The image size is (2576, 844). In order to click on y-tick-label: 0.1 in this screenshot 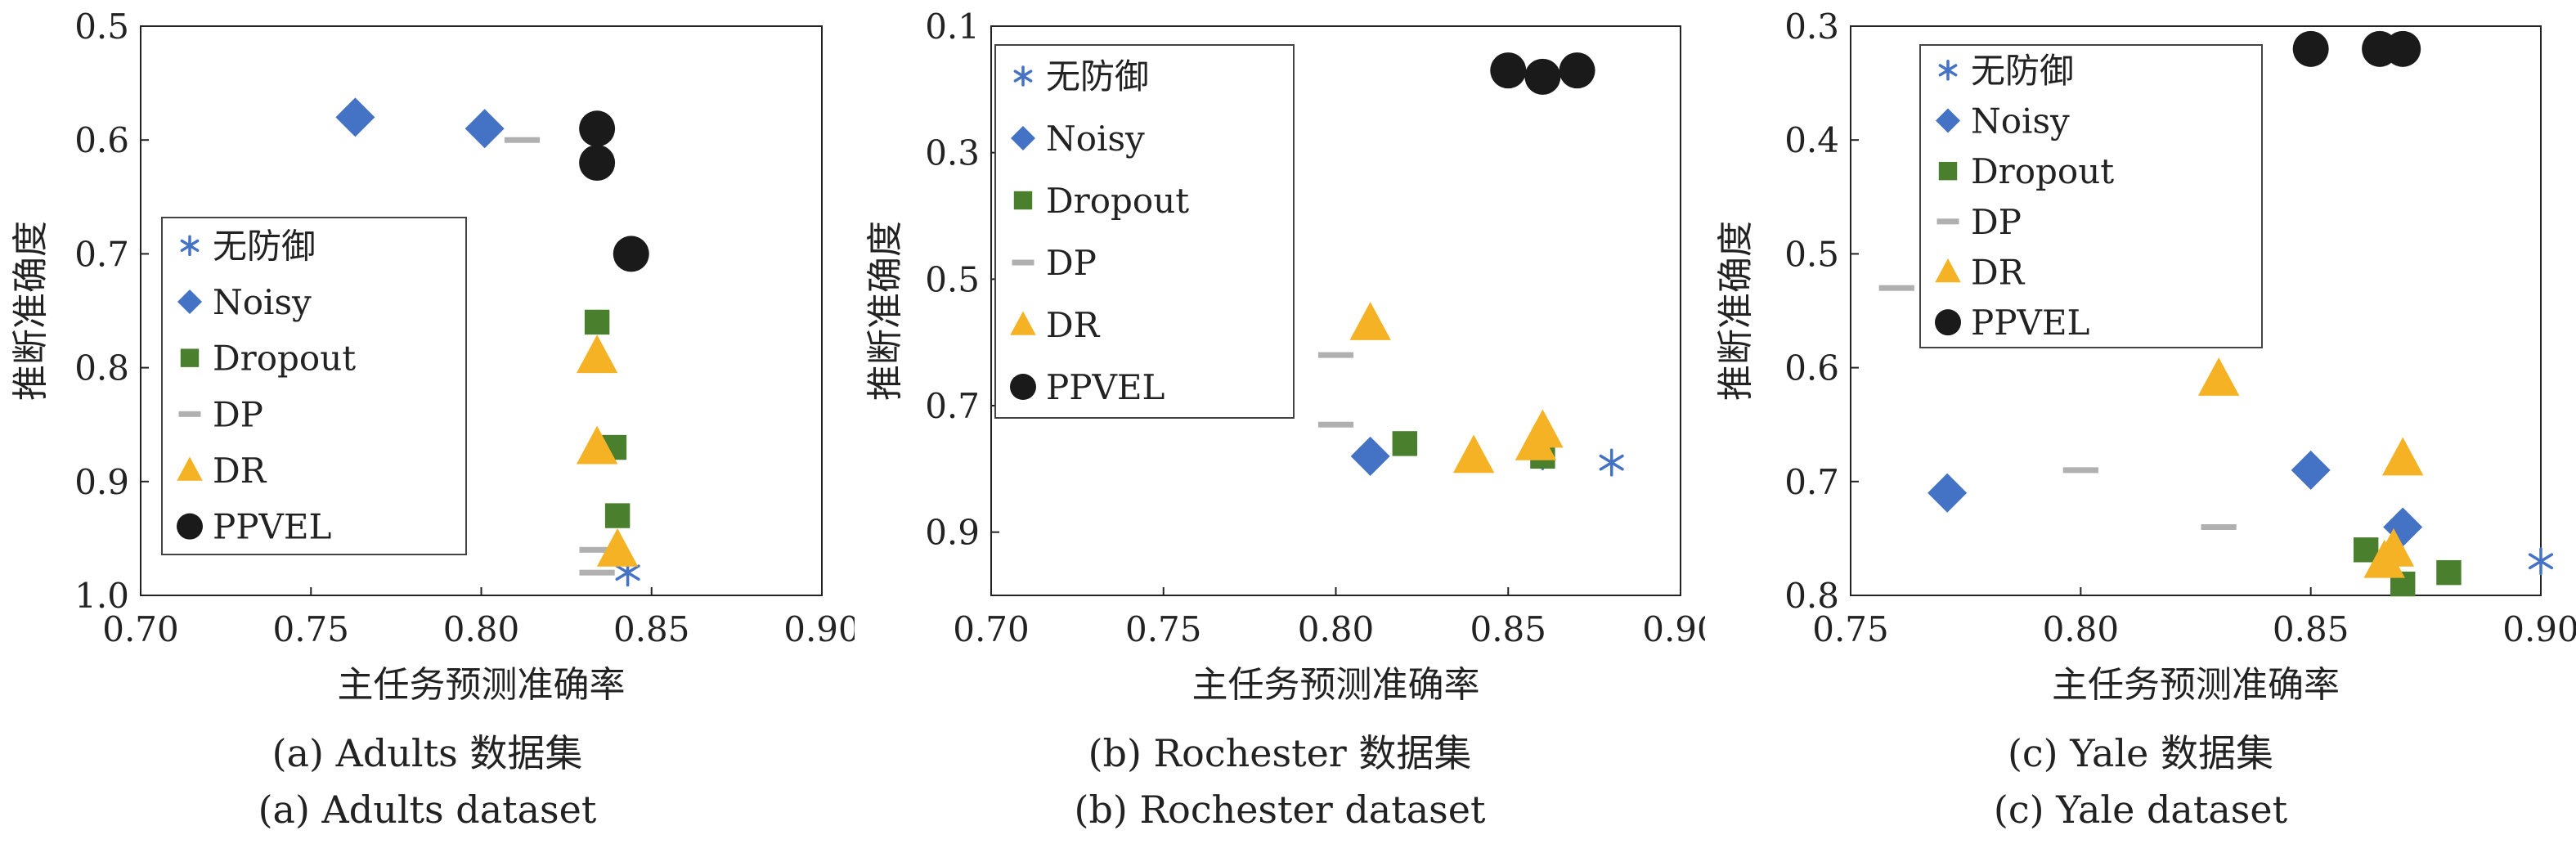, I will do `click(953, 27)`.